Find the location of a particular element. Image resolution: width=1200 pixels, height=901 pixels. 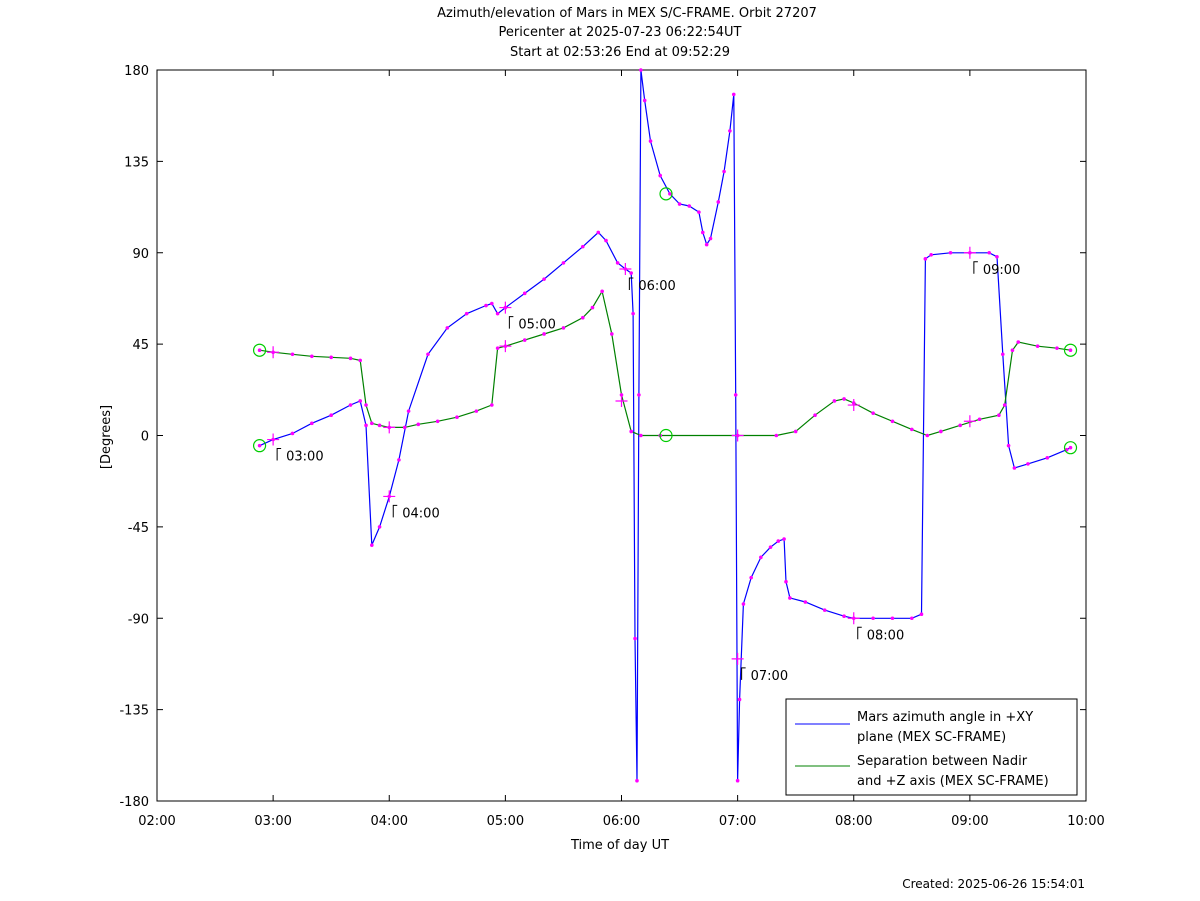

series-line-separation is located at coordinates (665, 363).